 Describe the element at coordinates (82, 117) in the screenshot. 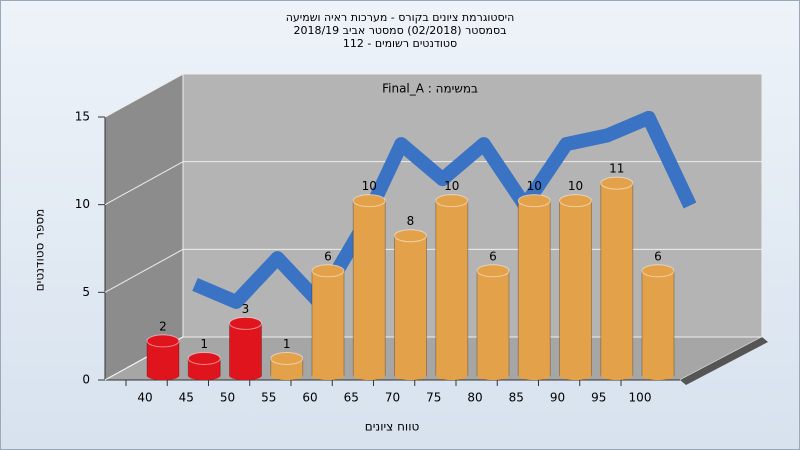

I see `y-tick-label: 15` at that location.